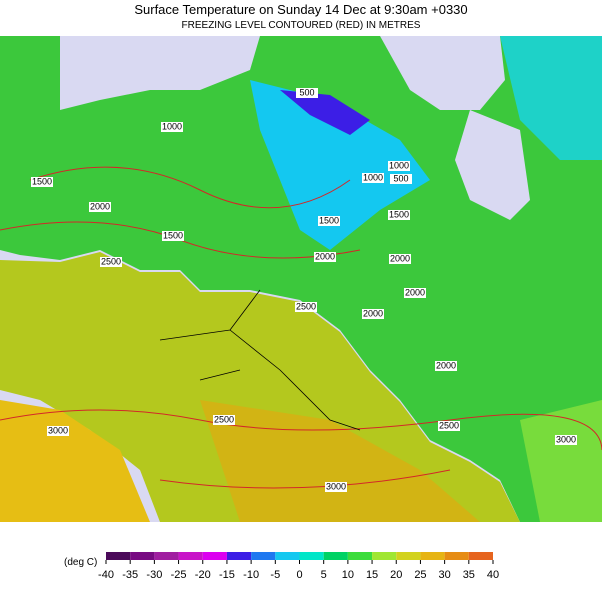 This screenshot has width=602, height=599. I want to click on legend: -40 -35 -30 -25 -20 -15 -10 -5 0 5 10 15 20 25 30 35 40, so click(298, 566).